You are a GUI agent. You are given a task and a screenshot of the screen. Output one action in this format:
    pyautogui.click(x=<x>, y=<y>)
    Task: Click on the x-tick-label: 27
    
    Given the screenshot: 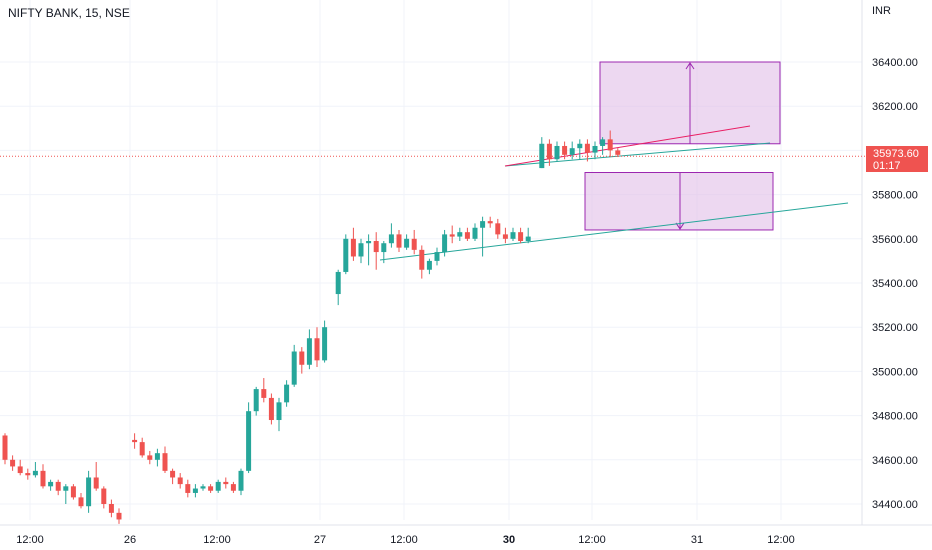 What is the action you would take?
    pyautogui.click(x=320, y=540)
    